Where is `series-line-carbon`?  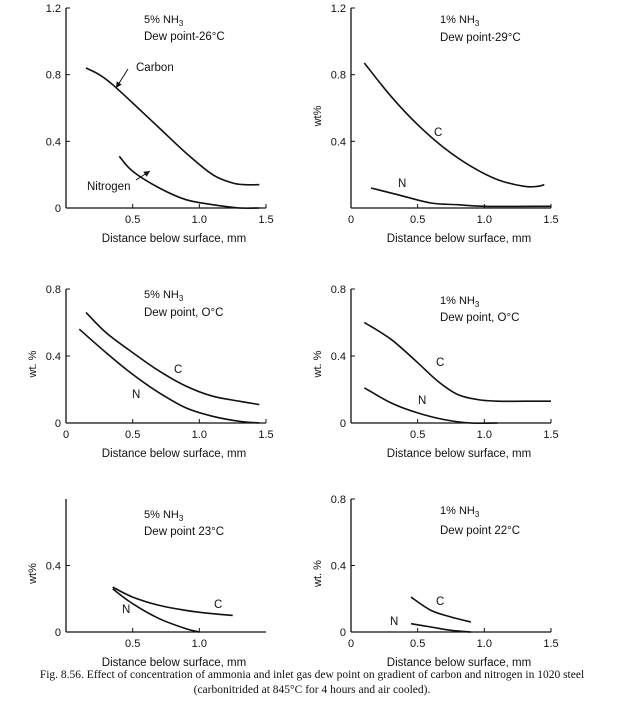
series-line-carbon is located at coordinates (172, 126).